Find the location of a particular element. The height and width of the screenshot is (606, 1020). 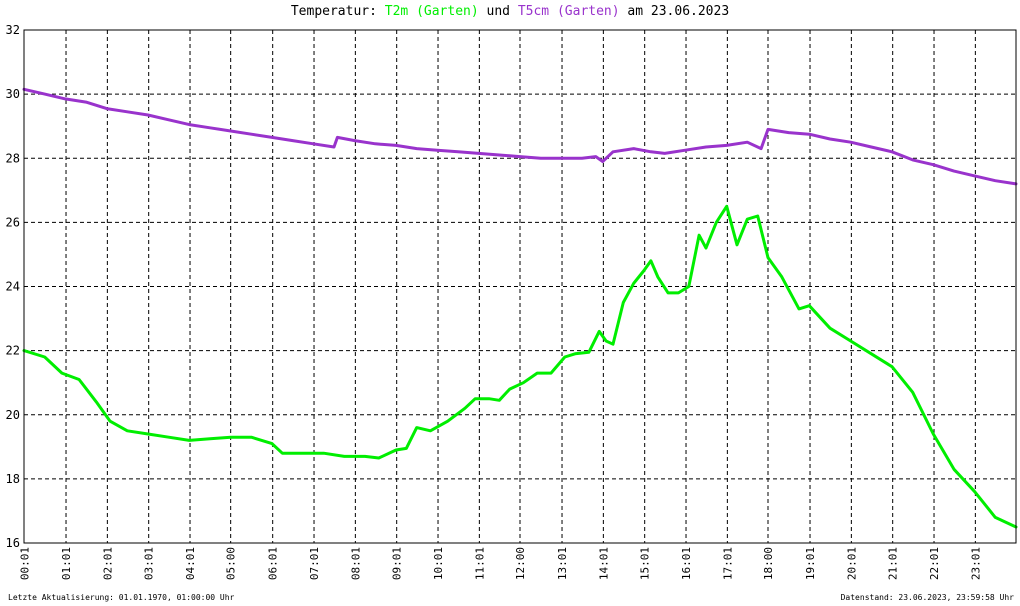

x-tick-label: 11:01 is located at coordinates (479, 563).